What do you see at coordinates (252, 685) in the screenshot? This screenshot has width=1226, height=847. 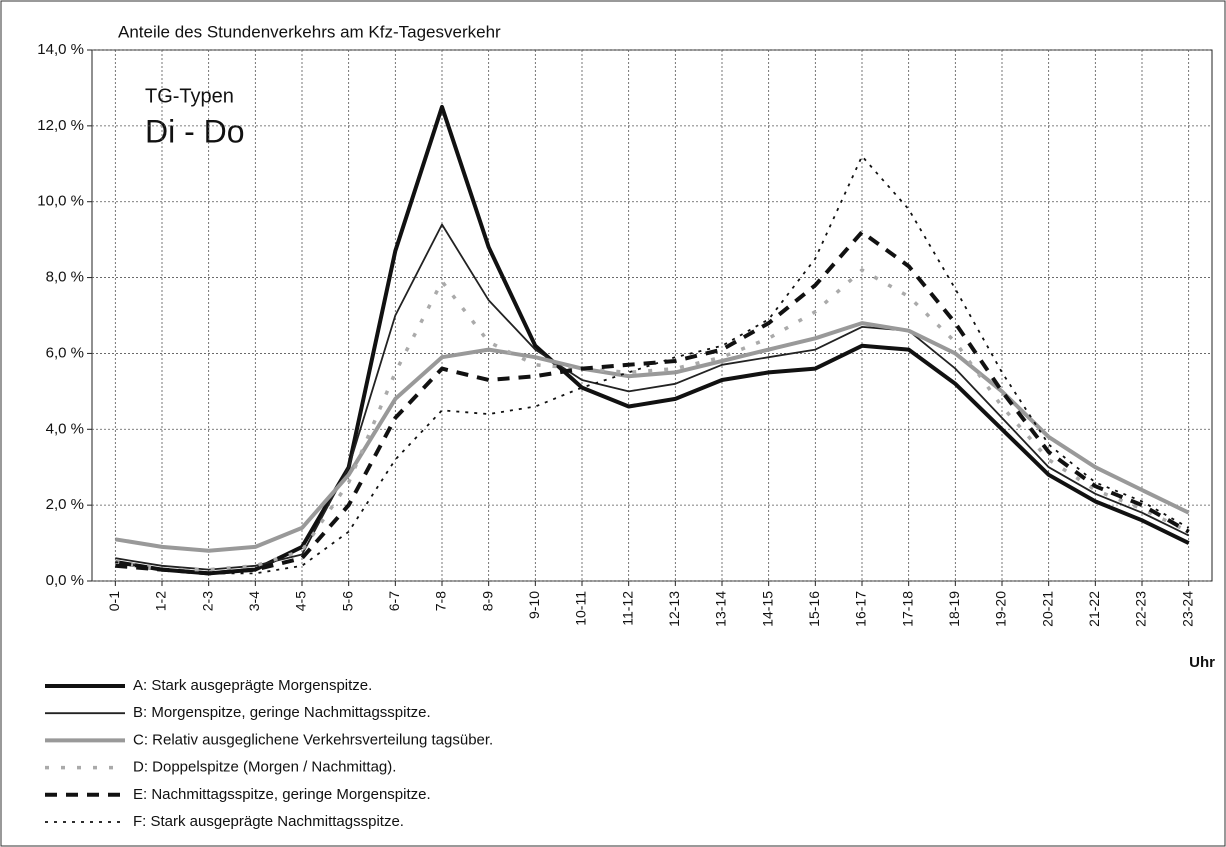 I see `legend-label: A: Stark ausgeprägte Morgenspitze.` at bounding box center [252, 685].